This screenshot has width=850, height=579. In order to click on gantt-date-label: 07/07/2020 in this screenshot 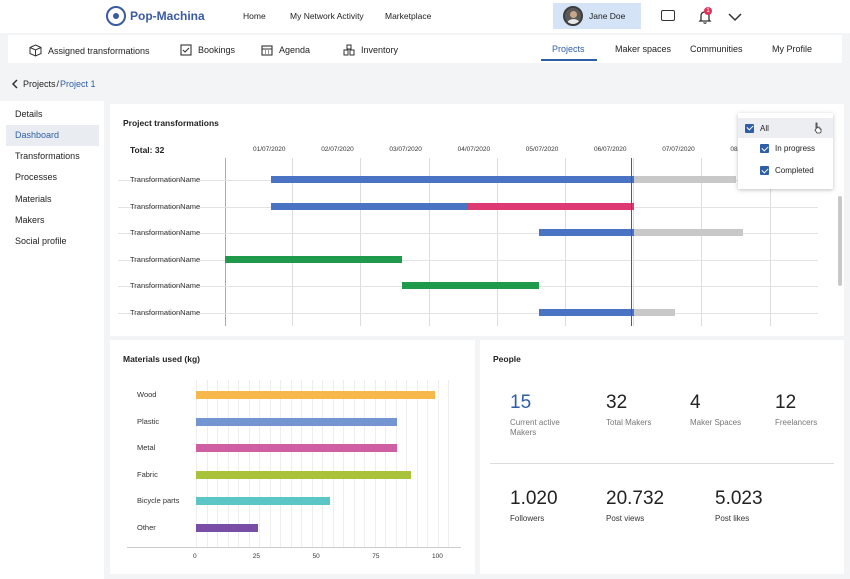, I will do `click(678, 149)`.